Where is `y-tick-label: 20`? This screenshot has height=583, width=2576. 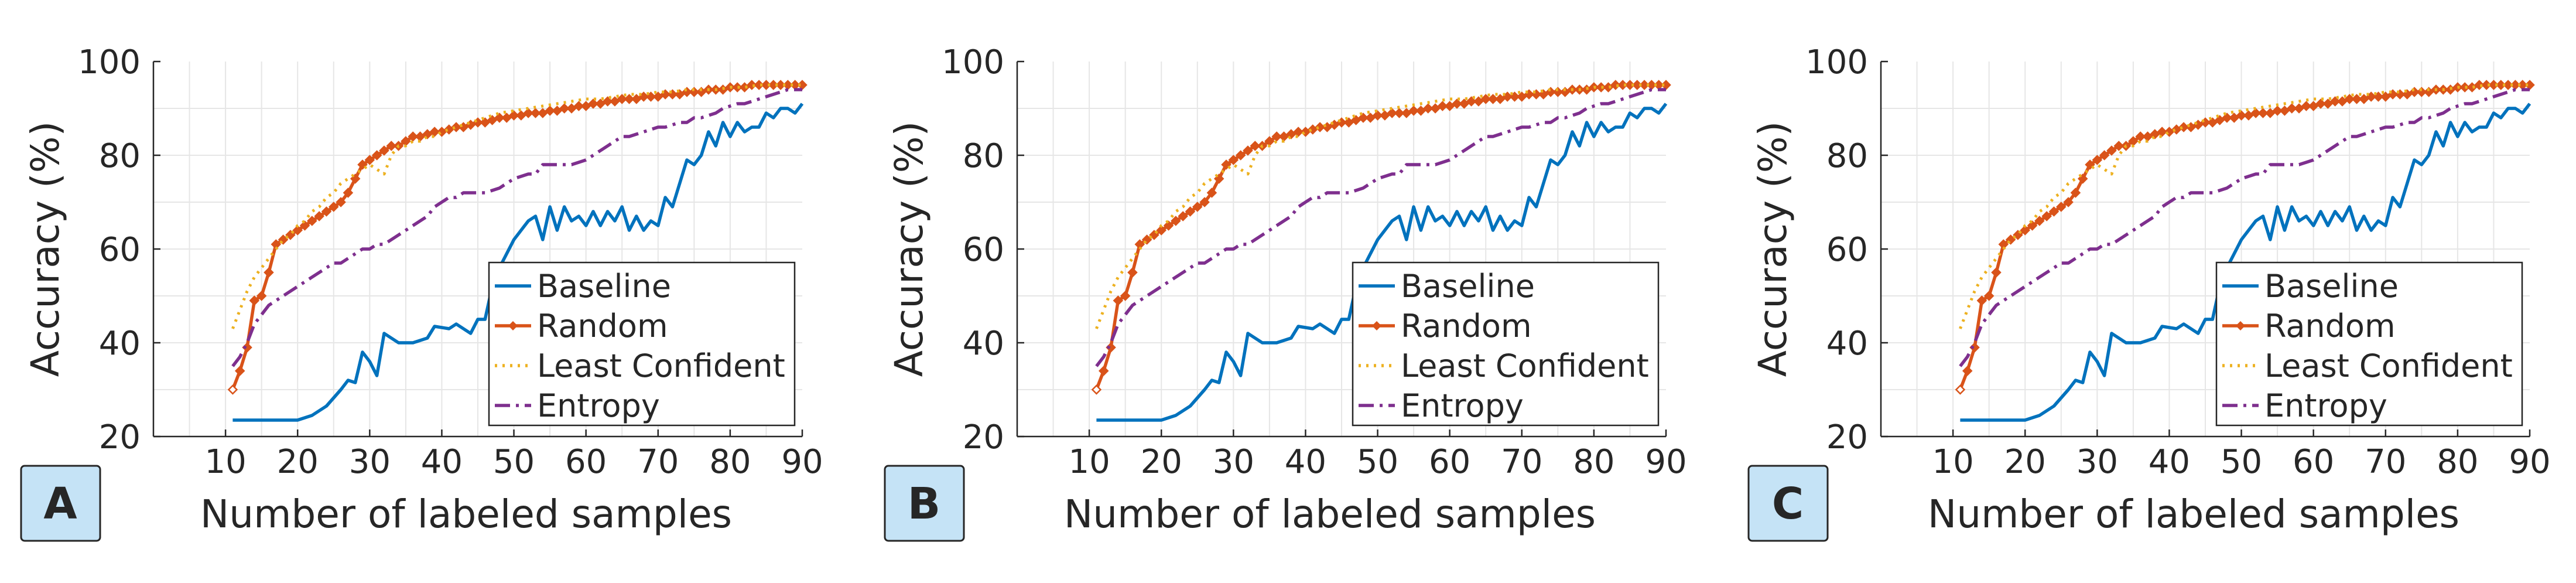
y-tick-label: 20 is located at coordinates (983, 437).